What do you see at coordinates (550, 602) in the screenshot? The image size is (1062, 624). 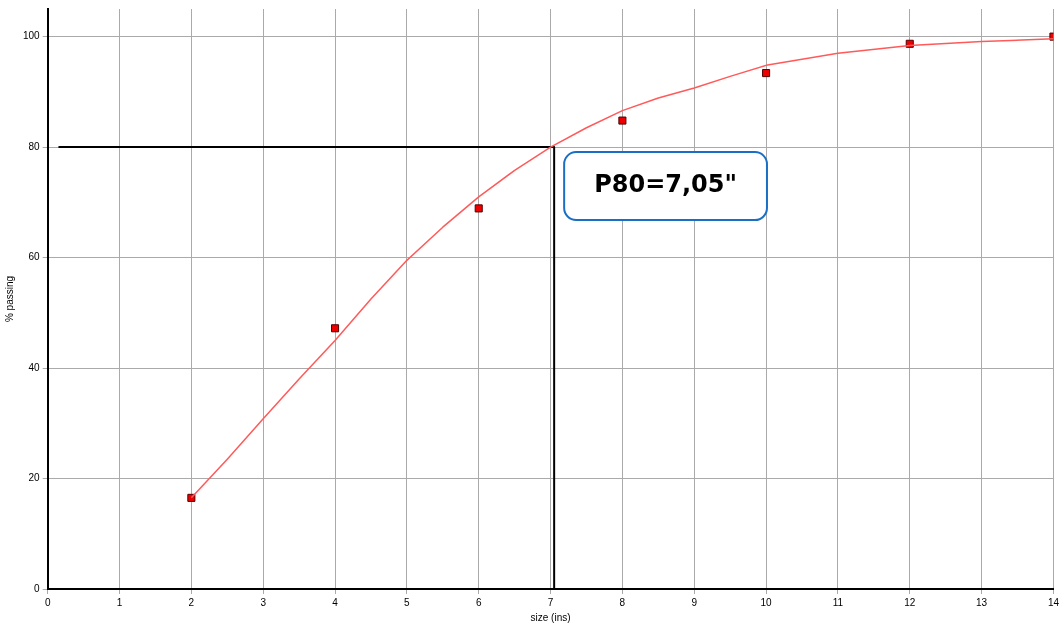 I see `x-tick-label: 7` at bounding box center [550, 602].